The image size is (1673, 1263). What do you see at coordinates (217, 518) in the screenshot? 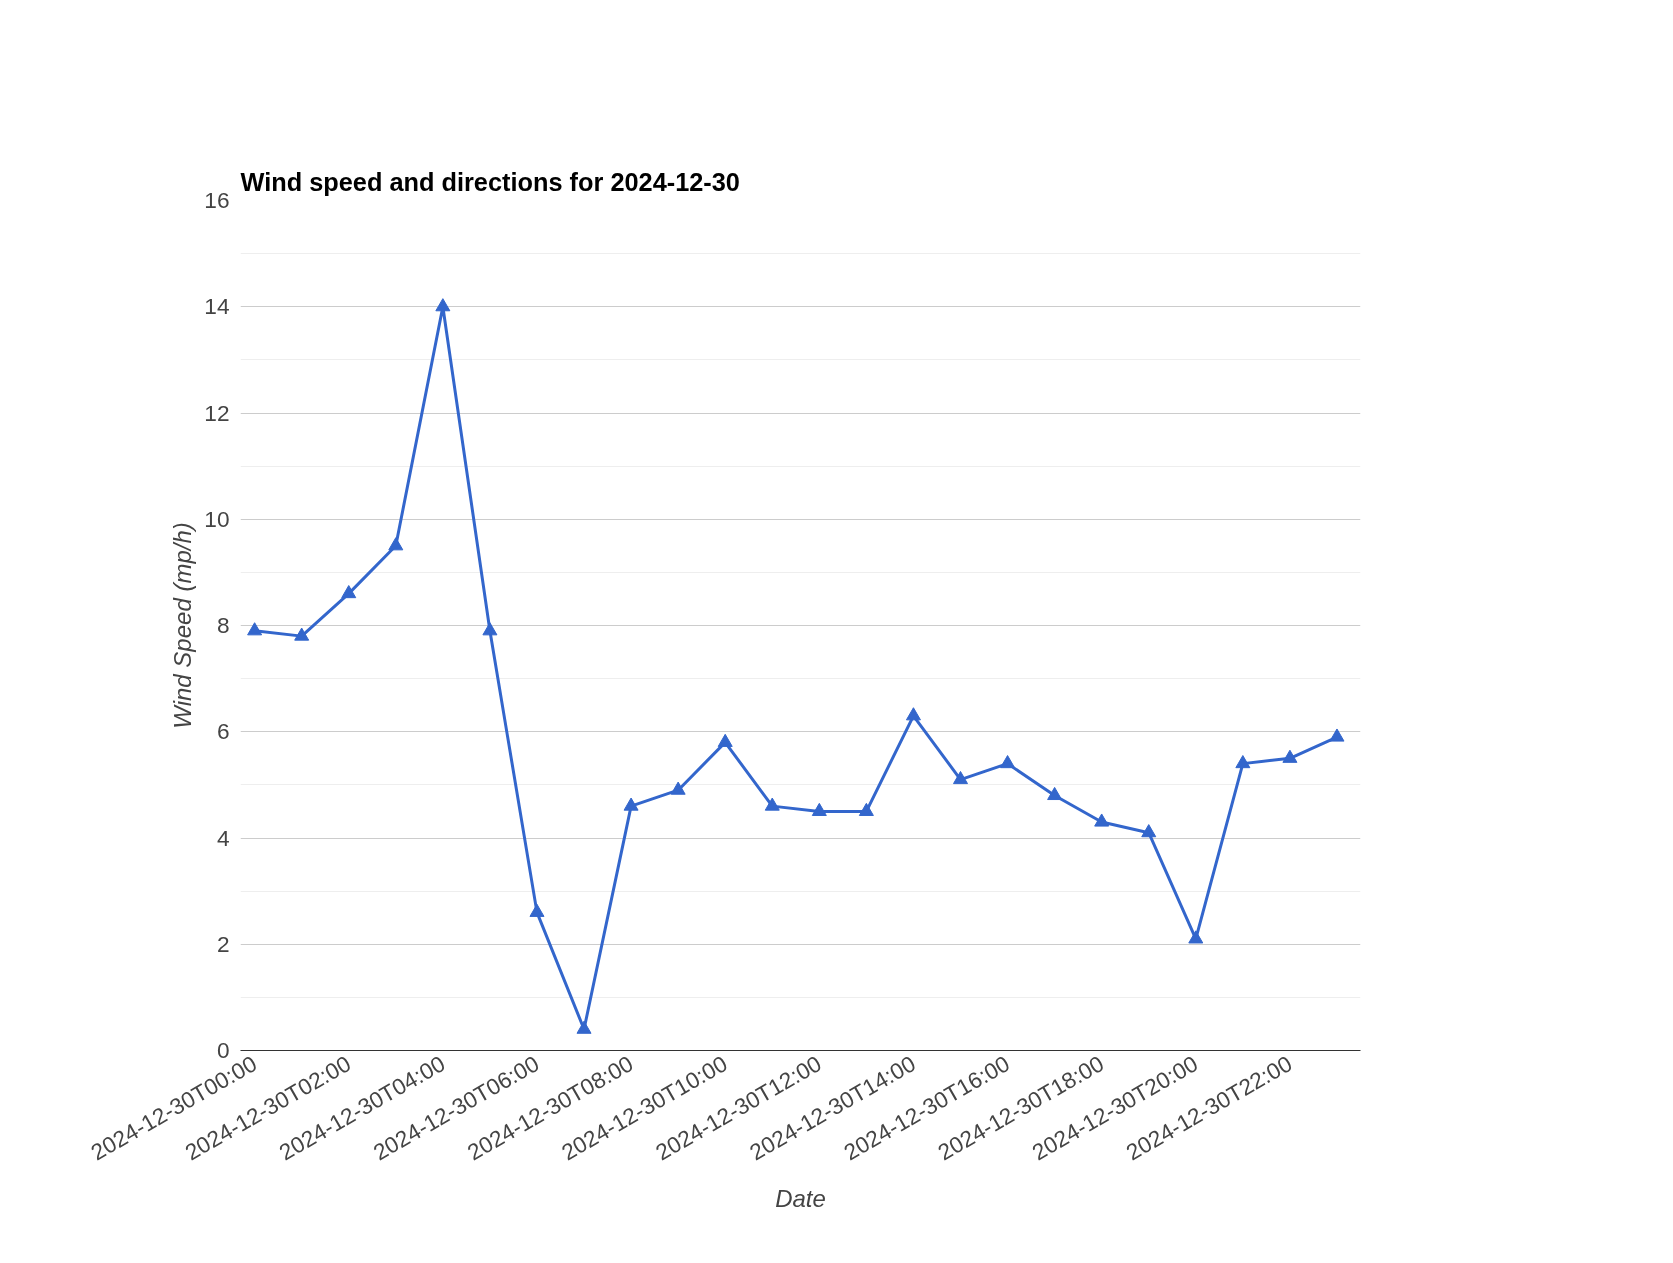
I see `y-tick-label: 10` at bounding box center [217, 518].